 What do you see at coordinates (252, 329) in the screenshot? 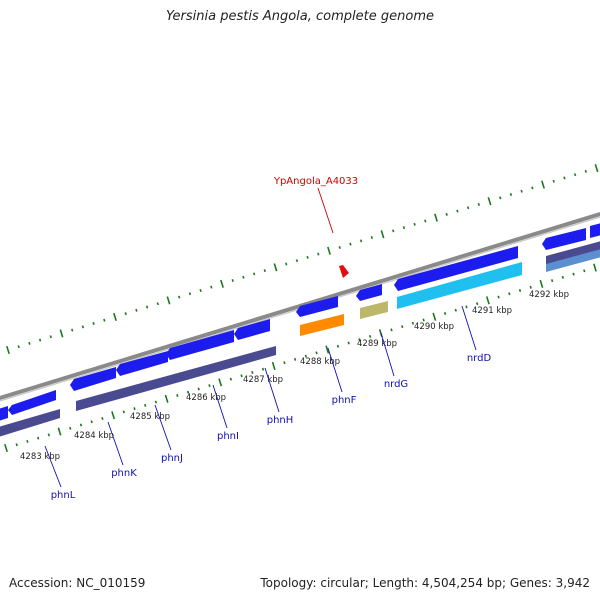
I see `gene-arrow-phnH` at bounding box center [252, 329].